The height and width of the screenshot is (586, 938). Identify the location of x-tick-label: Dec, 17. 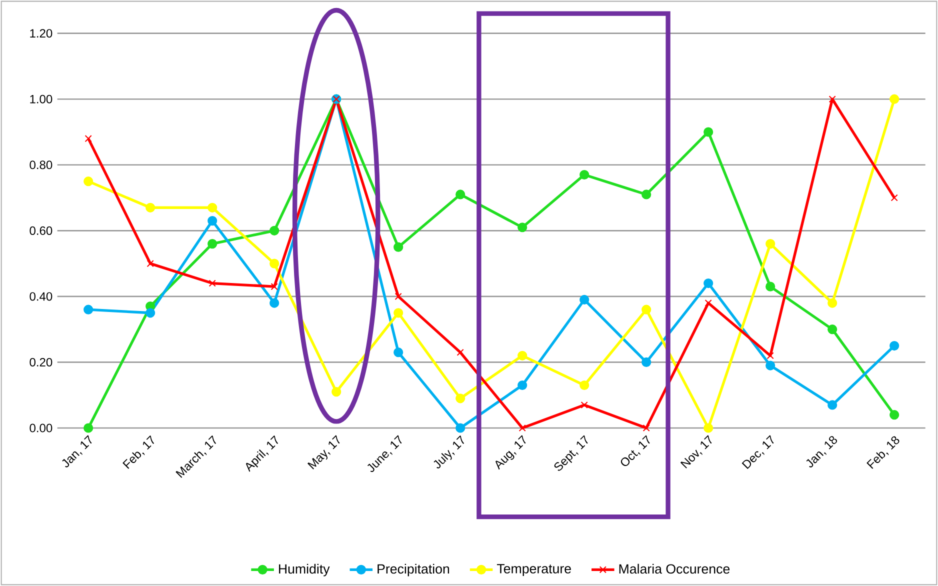
(758, 452).